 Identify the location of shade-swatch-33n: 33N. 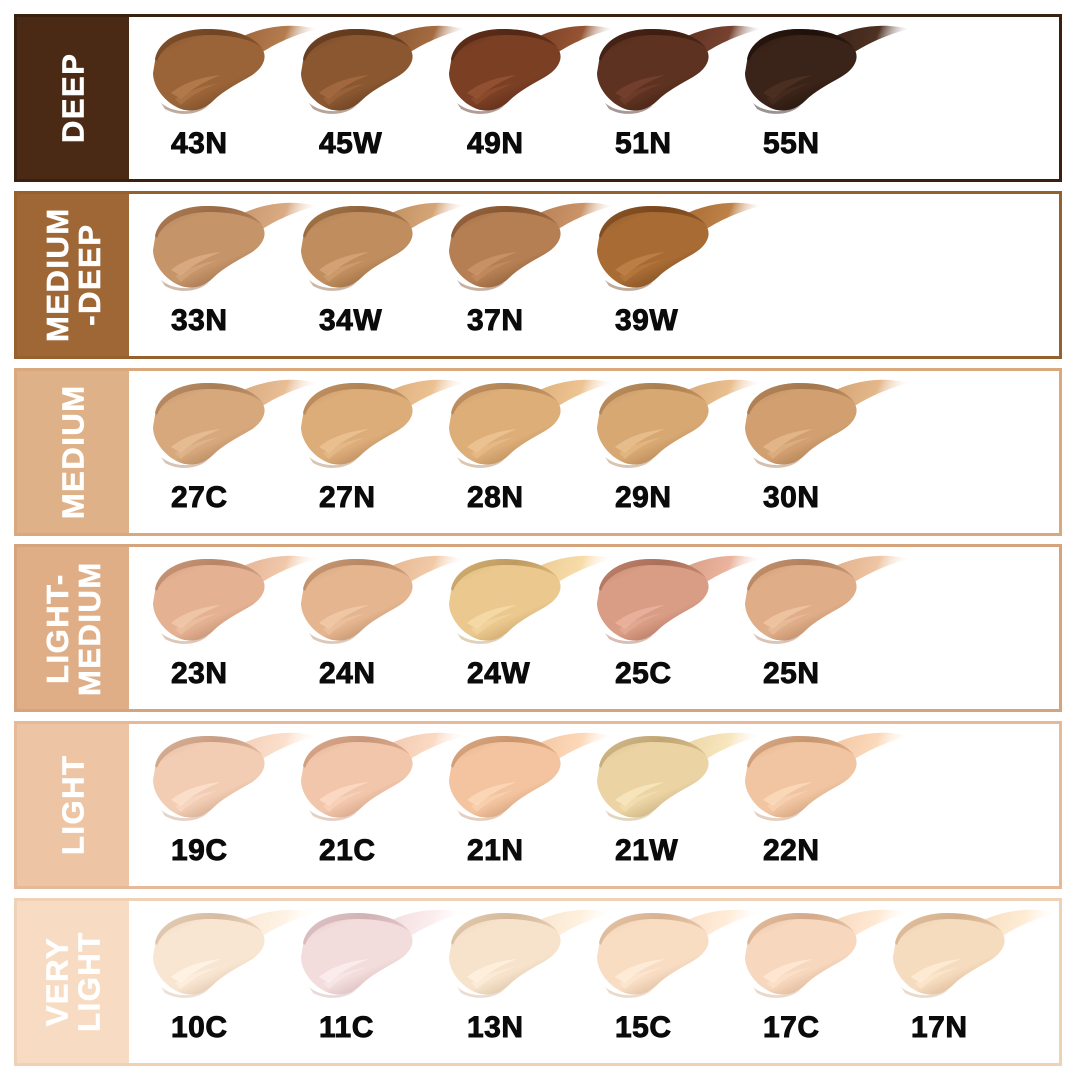
(231, 275).